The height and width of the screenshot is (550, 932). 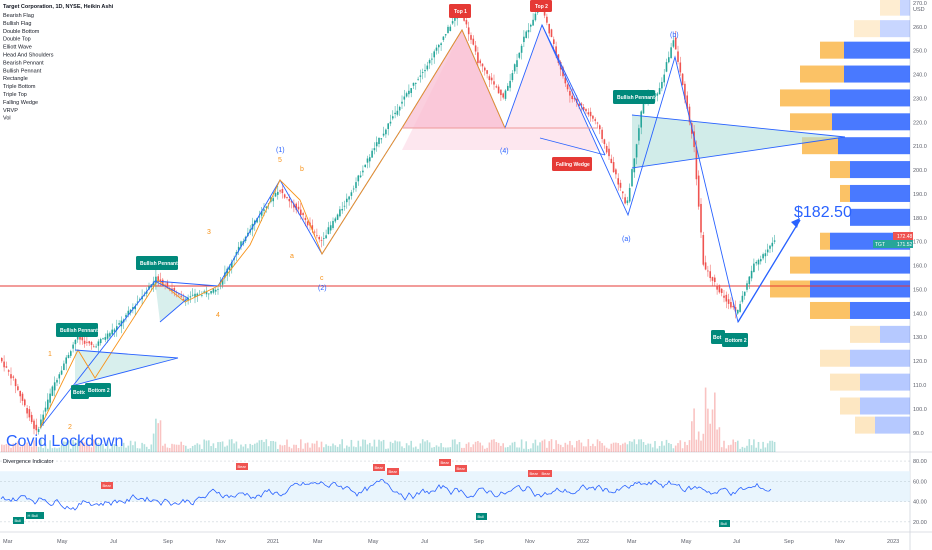 I want to click on wave-label-b: b, so click(x=302, y=169).